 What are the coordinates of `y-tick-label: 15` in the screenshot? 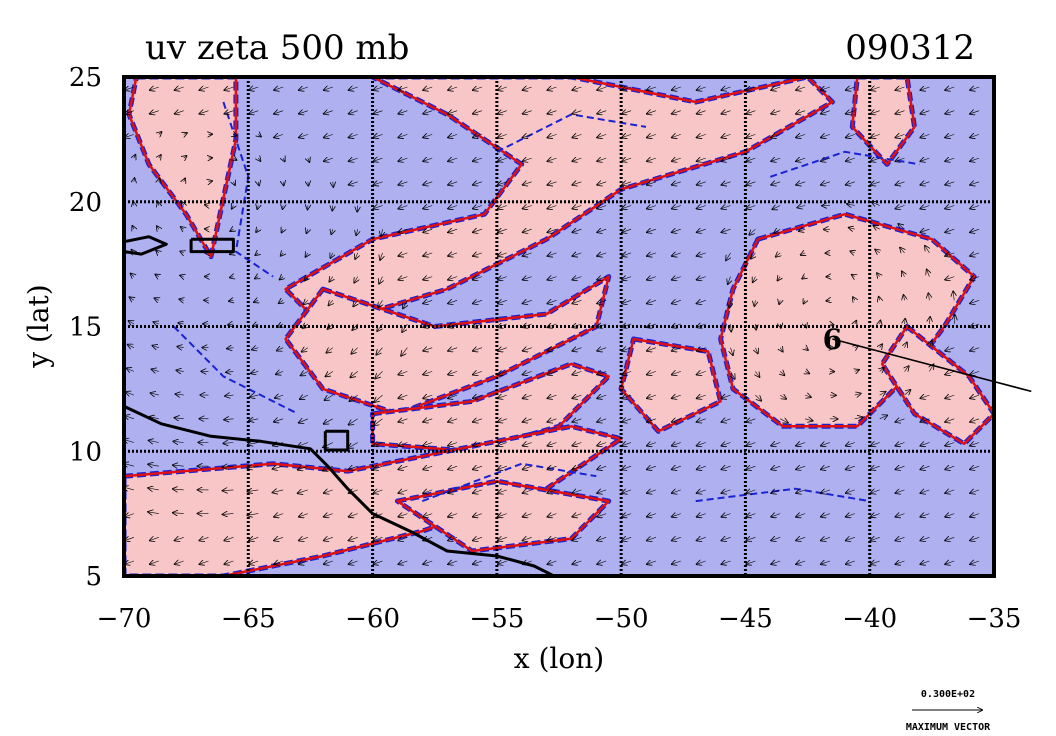 It's located at (85, 328).